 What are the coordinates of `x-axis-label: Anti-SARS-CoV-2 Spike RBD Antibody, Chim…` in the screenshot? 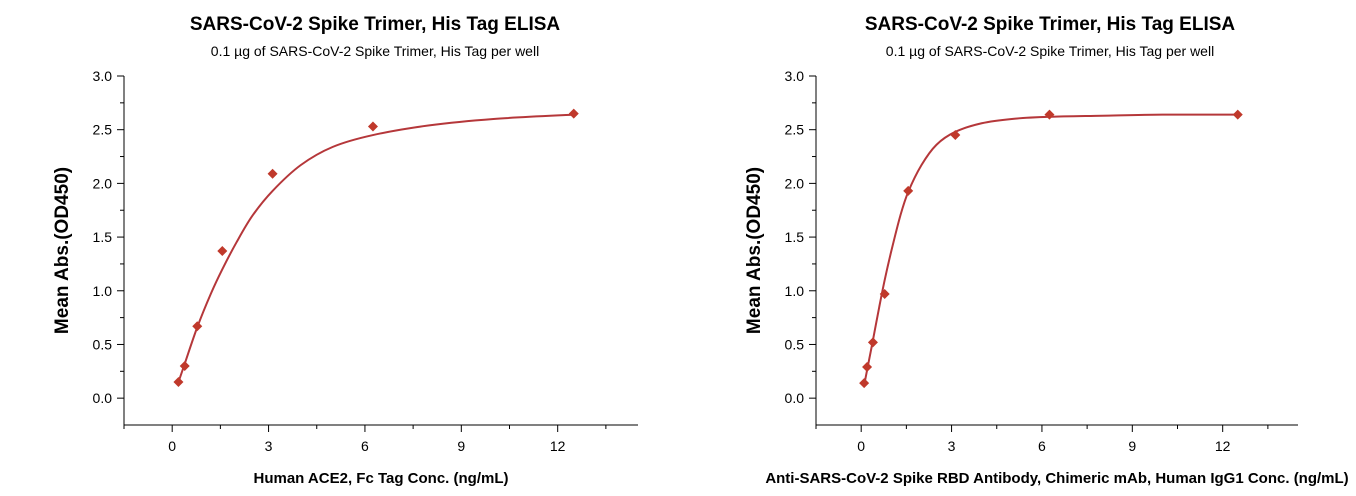 It's located at (1056, 478).